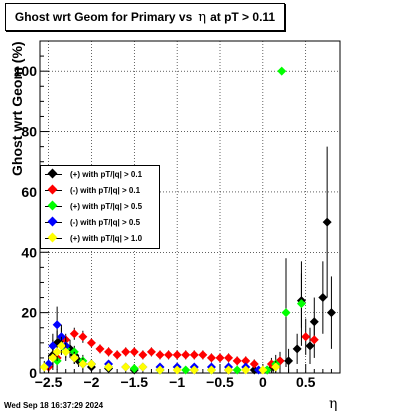 This screenshot has width=400, height=414. I want to click on legend-entry: (+) with pT/|q| > 1.0, so click(100, 239).